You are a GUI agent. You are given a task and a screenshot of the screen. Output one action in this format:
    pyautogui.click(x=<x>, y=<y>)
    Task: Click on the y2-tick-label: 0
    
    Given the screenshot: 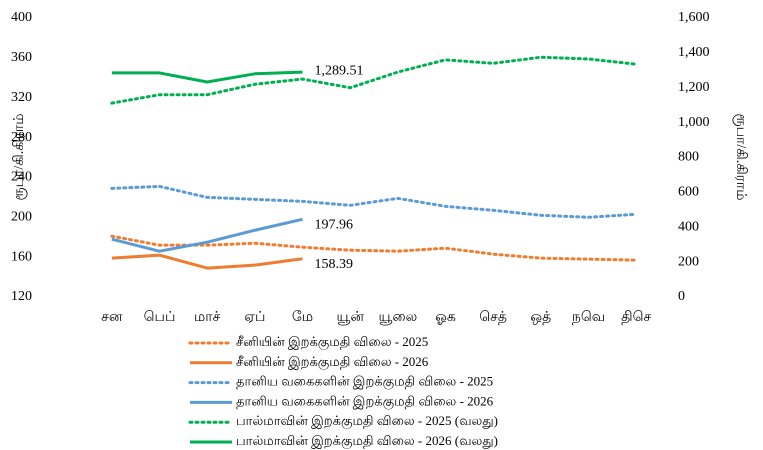 What is the action you would take?
    pyautogui.click(x=681, y=296)
    